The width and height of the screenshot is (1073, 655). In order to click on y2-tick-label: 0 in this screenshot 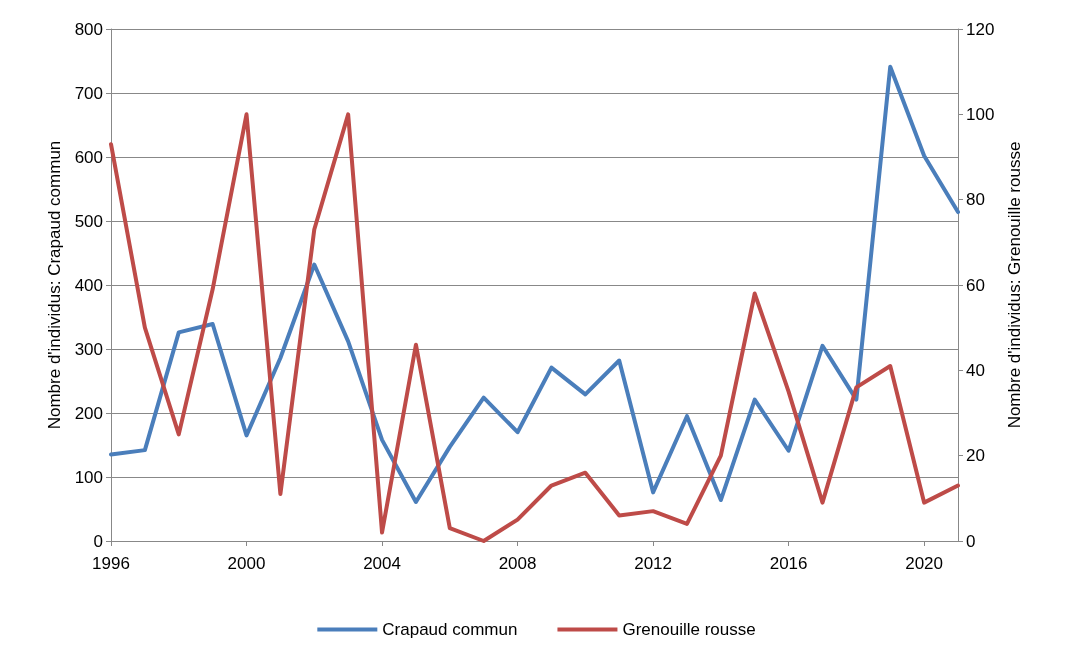, I will do `click(971, 541)`.